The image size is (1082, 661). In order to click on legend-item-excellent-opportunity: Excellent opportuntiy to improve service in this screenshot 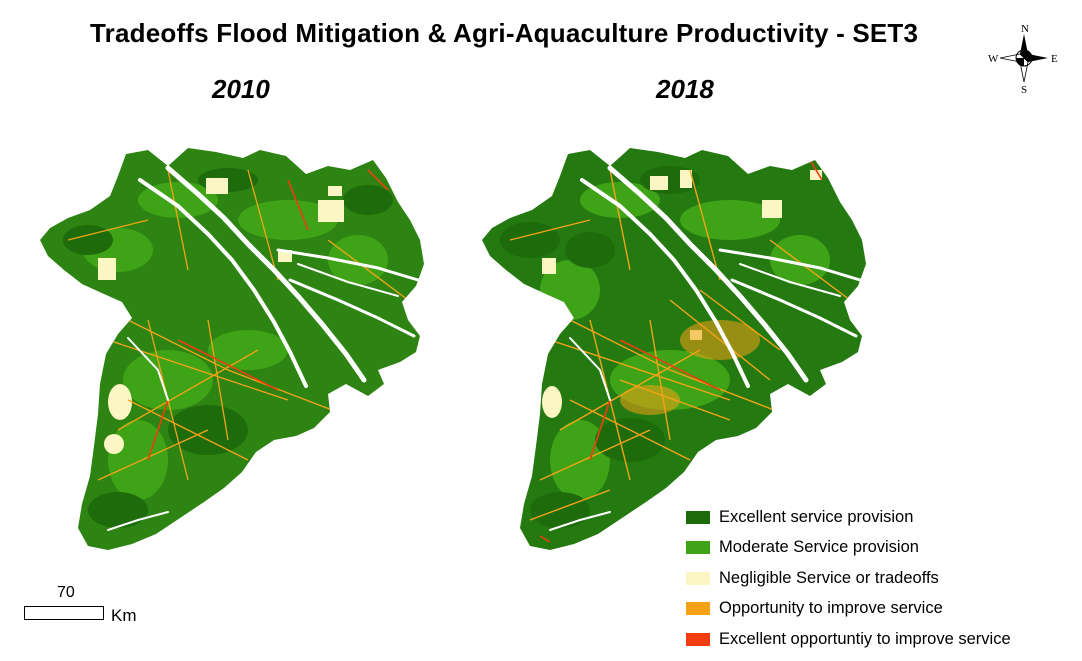, I will do `click(848, 639)`.